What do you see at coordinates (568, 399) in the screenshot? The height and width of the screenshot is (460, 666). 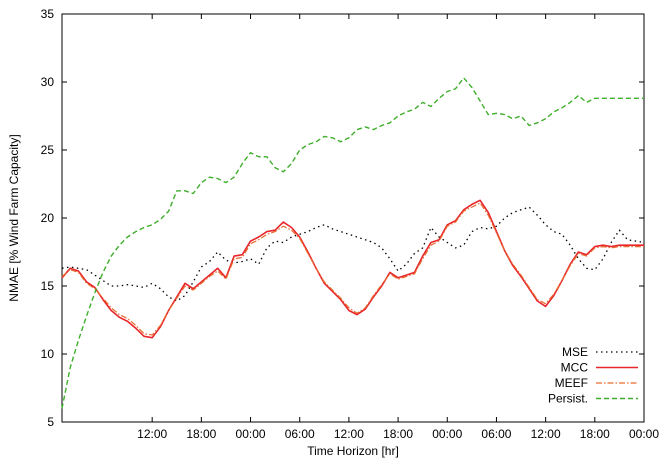 I see `legend-label-persist: Persist.` at bounding box center [568, 399].